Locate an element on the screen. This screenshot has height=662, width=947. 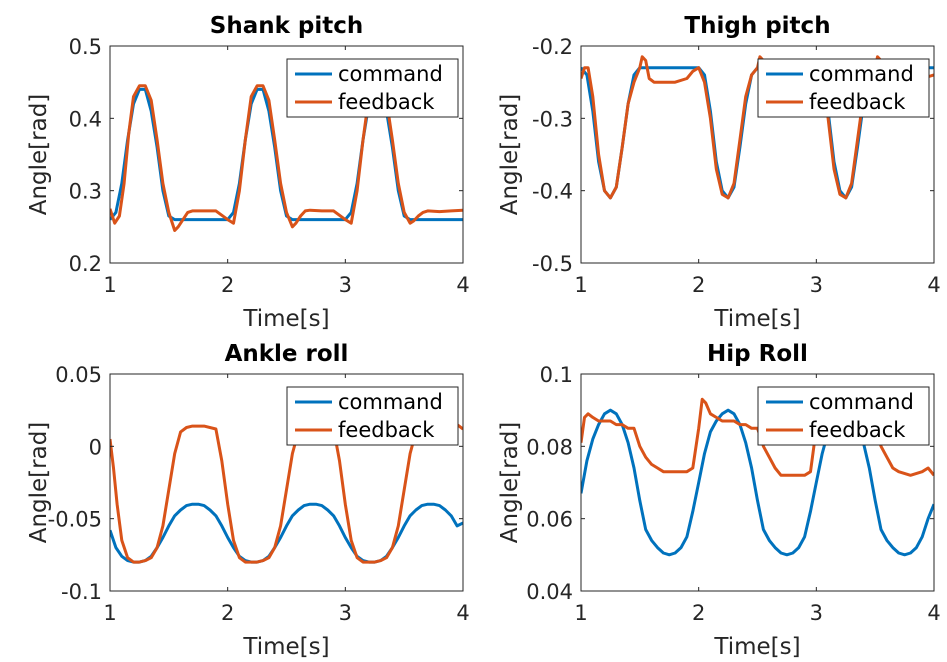
chart-title: Shank pitch is located at coordinates (287, 26).